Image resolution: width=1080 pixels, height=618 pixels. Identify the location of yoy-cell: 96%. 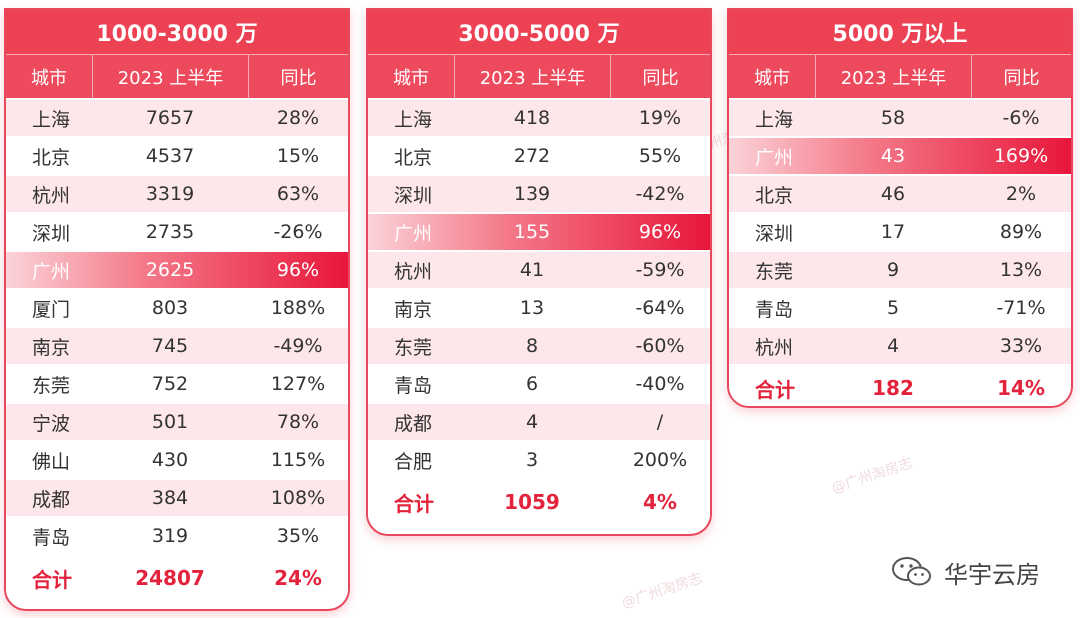
(660, 232).